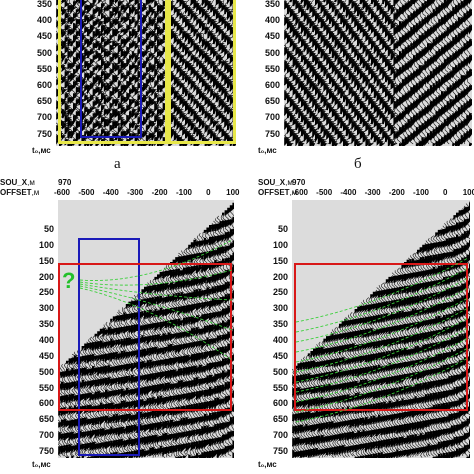 The width and height of the screenshot is (474, 474). What do you see at coordinates (41, 464) in the screenshot?
I see `bottom-left-unit-label: t₀,мс` at bounding box center [41, 464].